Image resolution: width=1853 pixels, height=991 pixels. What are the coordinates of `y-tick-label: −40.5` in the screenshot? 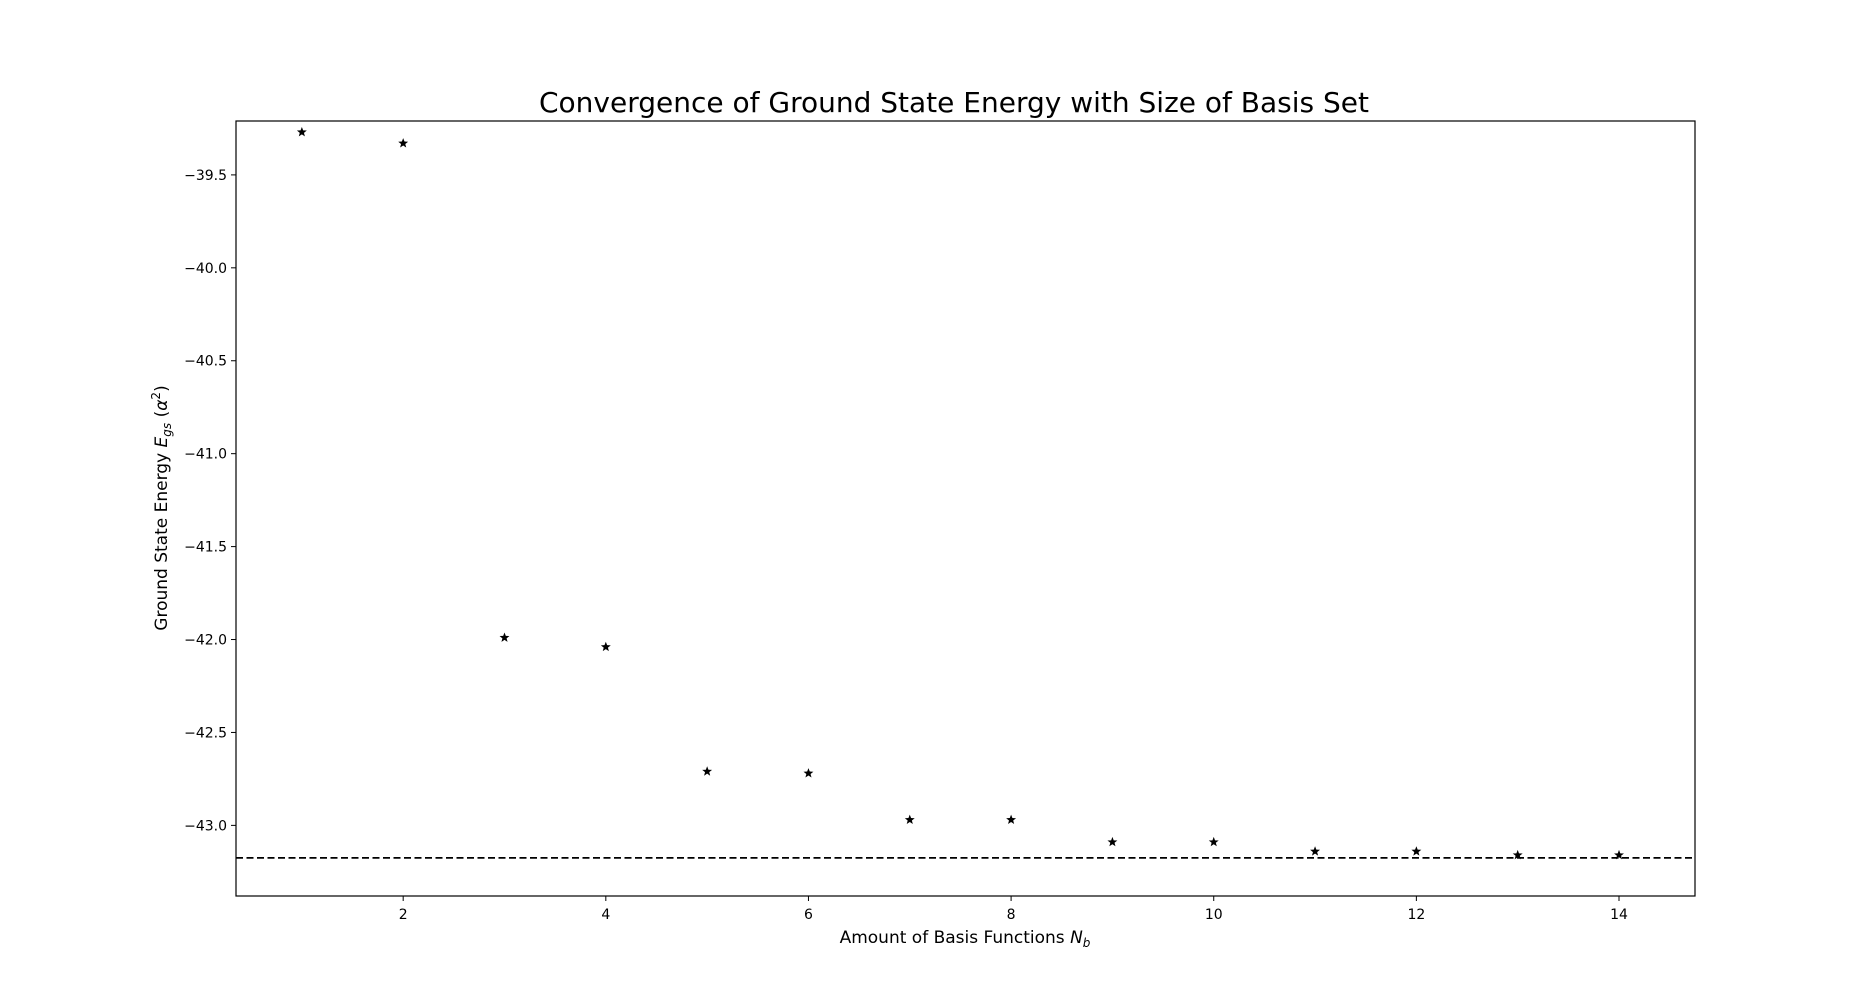 It's located at (205, 362).